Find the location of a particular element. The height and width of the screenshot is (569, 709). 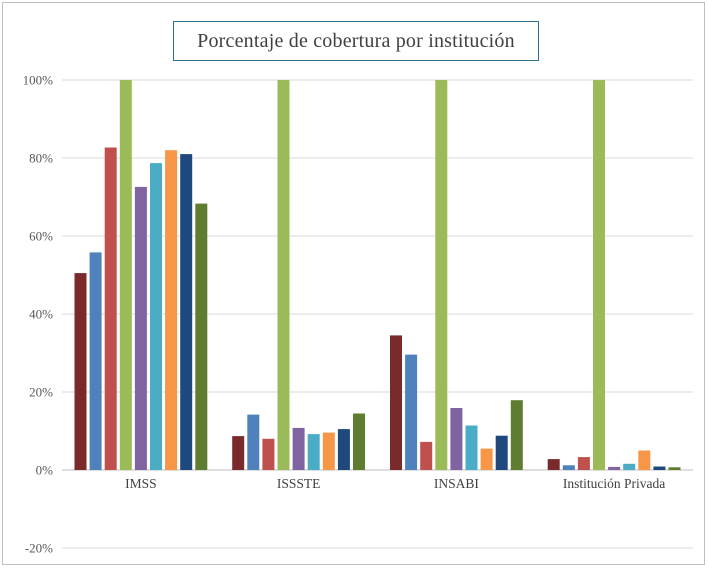

y-tick-label: 40% is located at coordinates (41, 314).